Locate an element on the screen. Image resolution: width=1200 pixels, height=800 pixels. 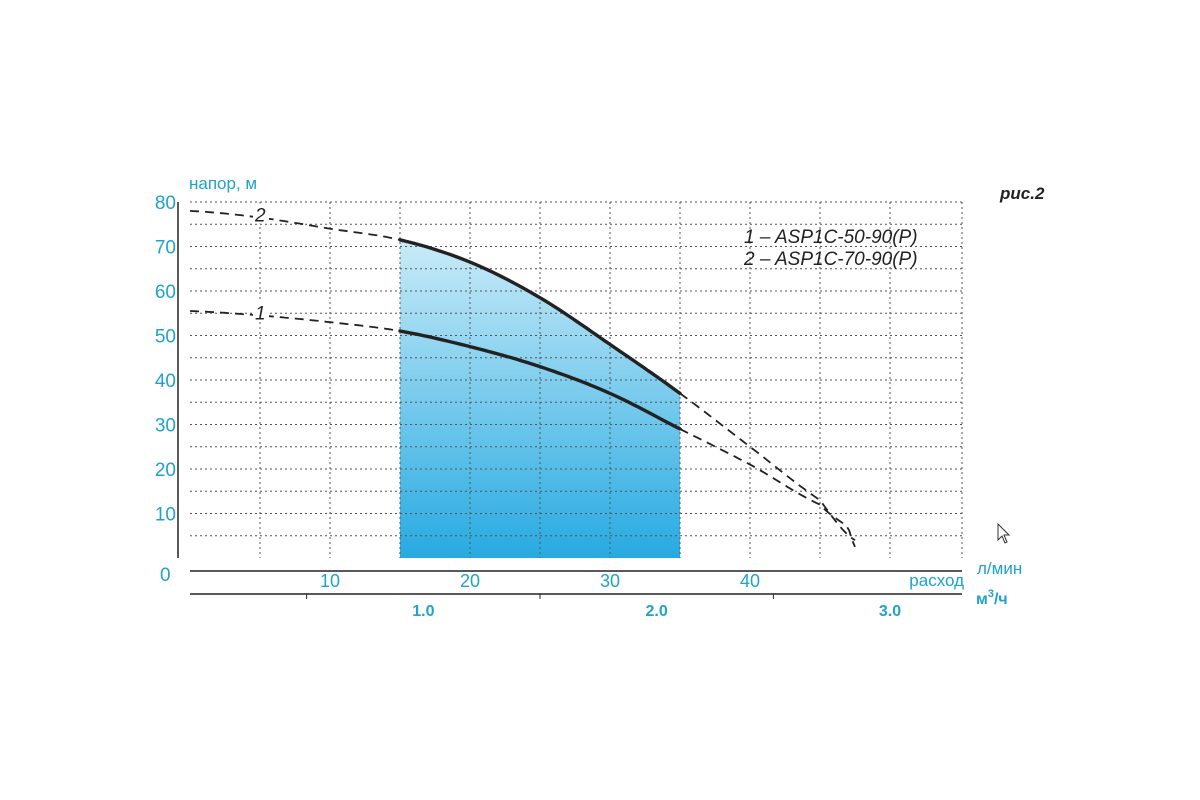
x2-tick-label: 3.0 is located at coordinates (890, 611).